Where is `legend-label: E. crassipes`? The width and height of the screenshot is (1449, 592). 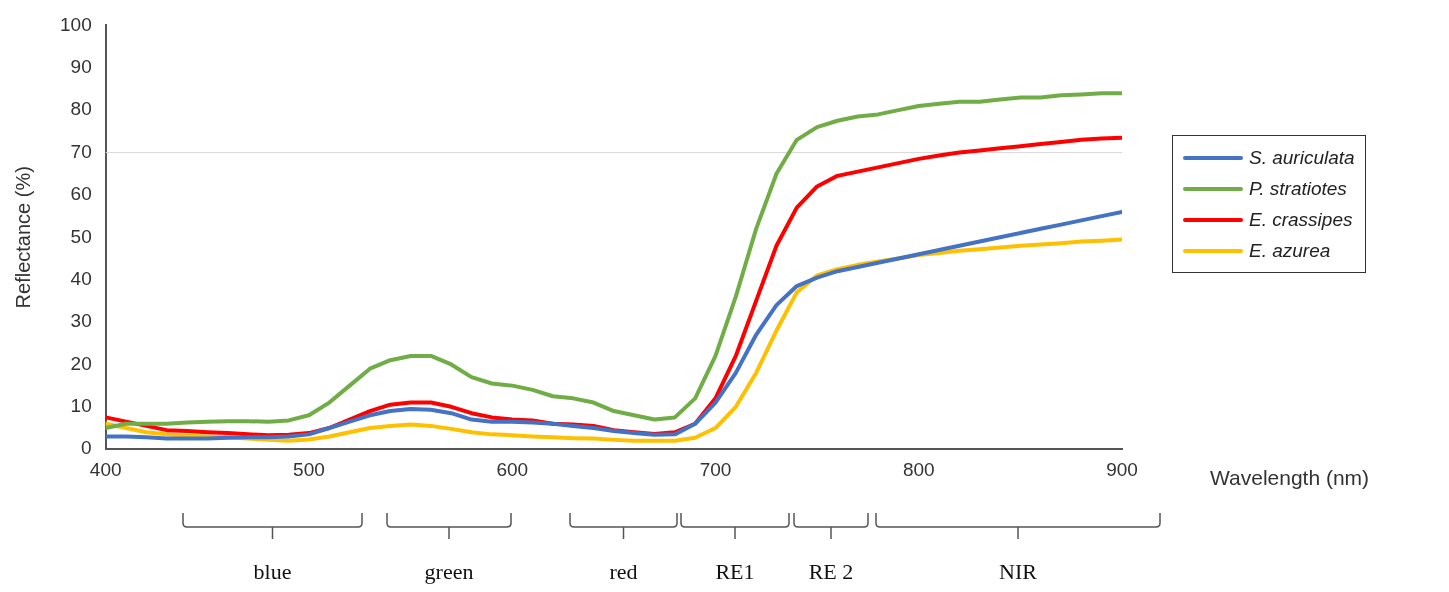
legend-label: E. crassipes is located at coordinates (1301, 219).